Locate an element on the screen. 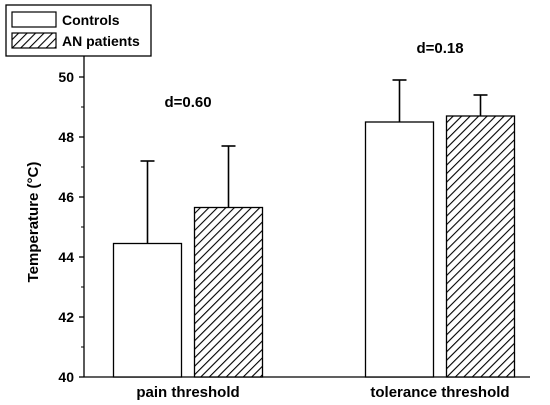 The height and width of the screenshot is (405, 550). y-tick-label: 50 is located at coordinates (66, 77).